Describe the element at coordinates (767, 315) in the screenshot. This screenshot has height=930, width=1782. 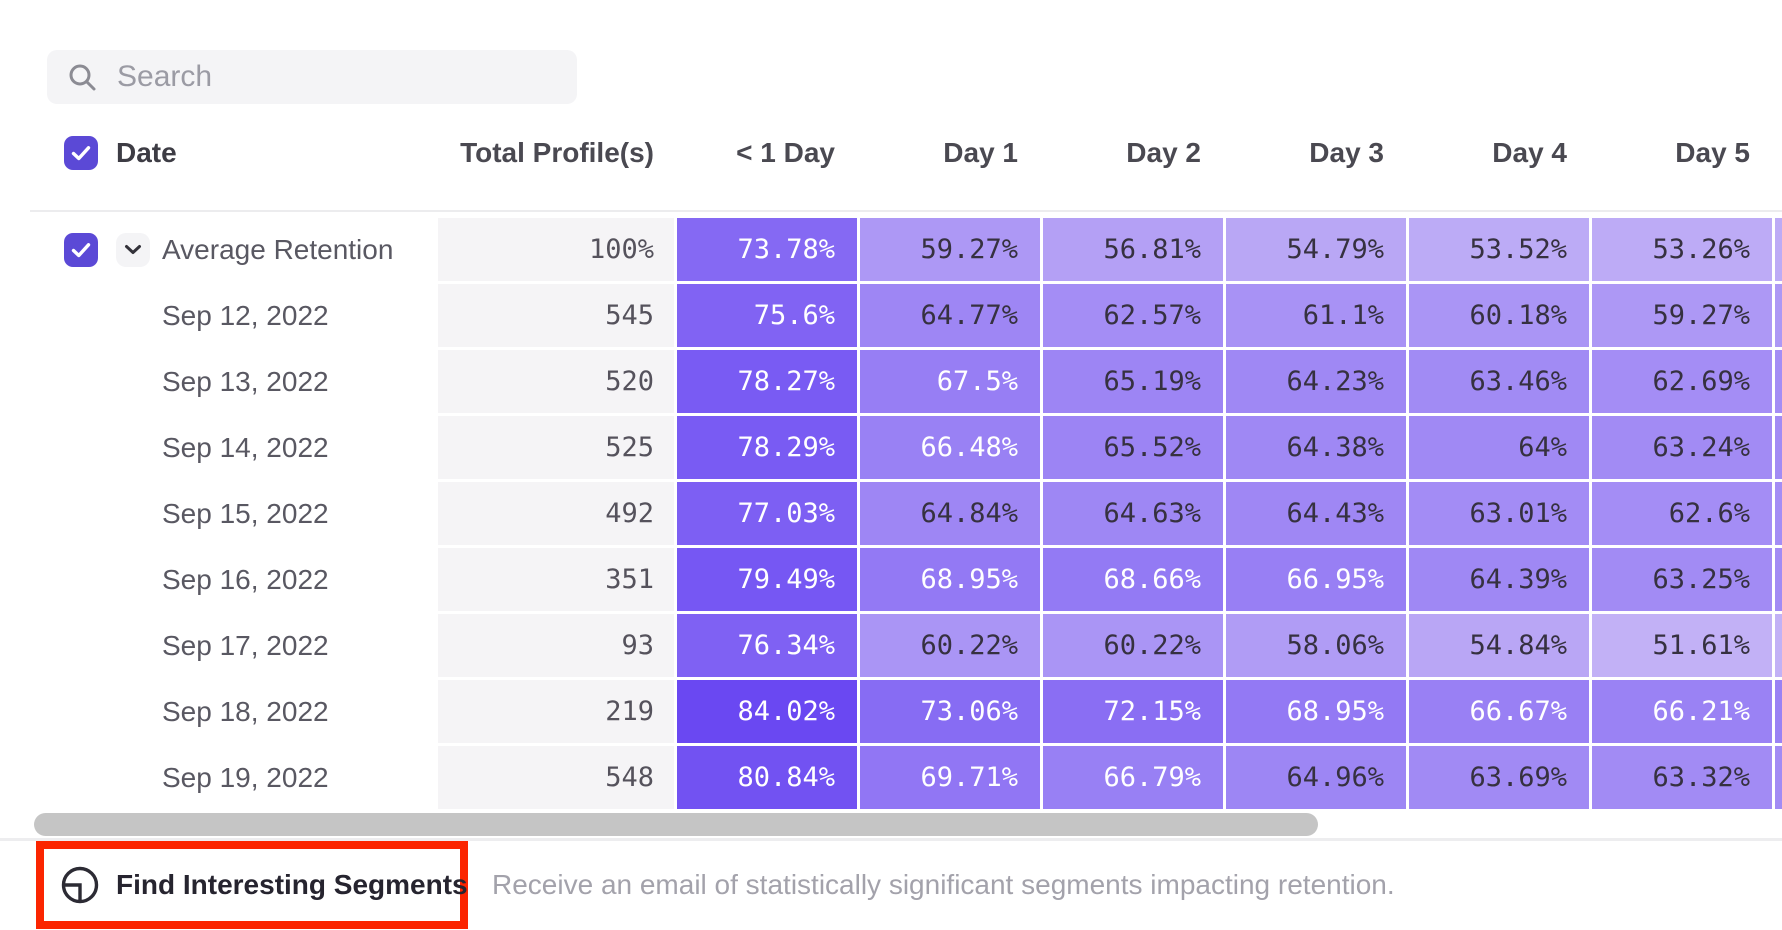
I see `retention-cell: 75.6%` at that location.